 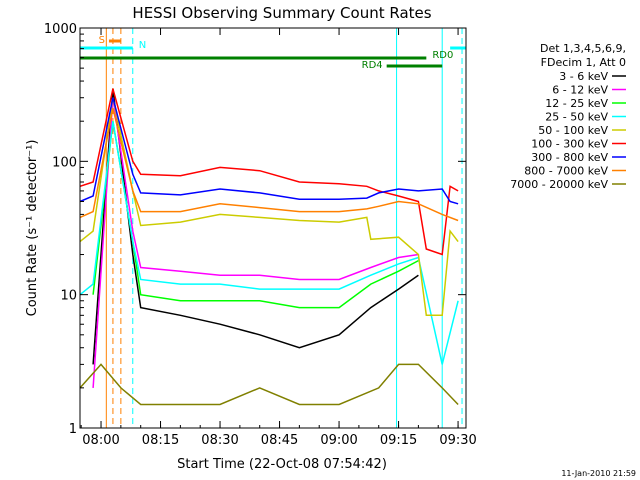 I want to click on x-tick-label-0: 08:00, so click(x=100, y=440).